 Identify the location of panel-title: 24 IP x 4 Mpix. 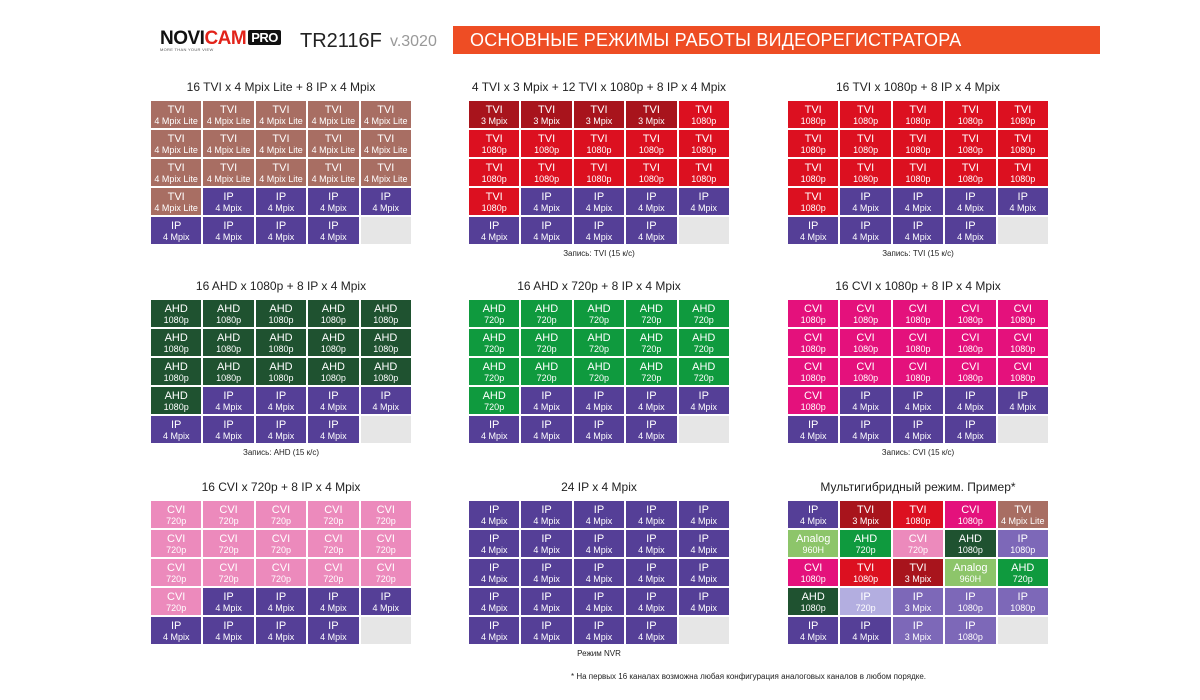
(599, 487).